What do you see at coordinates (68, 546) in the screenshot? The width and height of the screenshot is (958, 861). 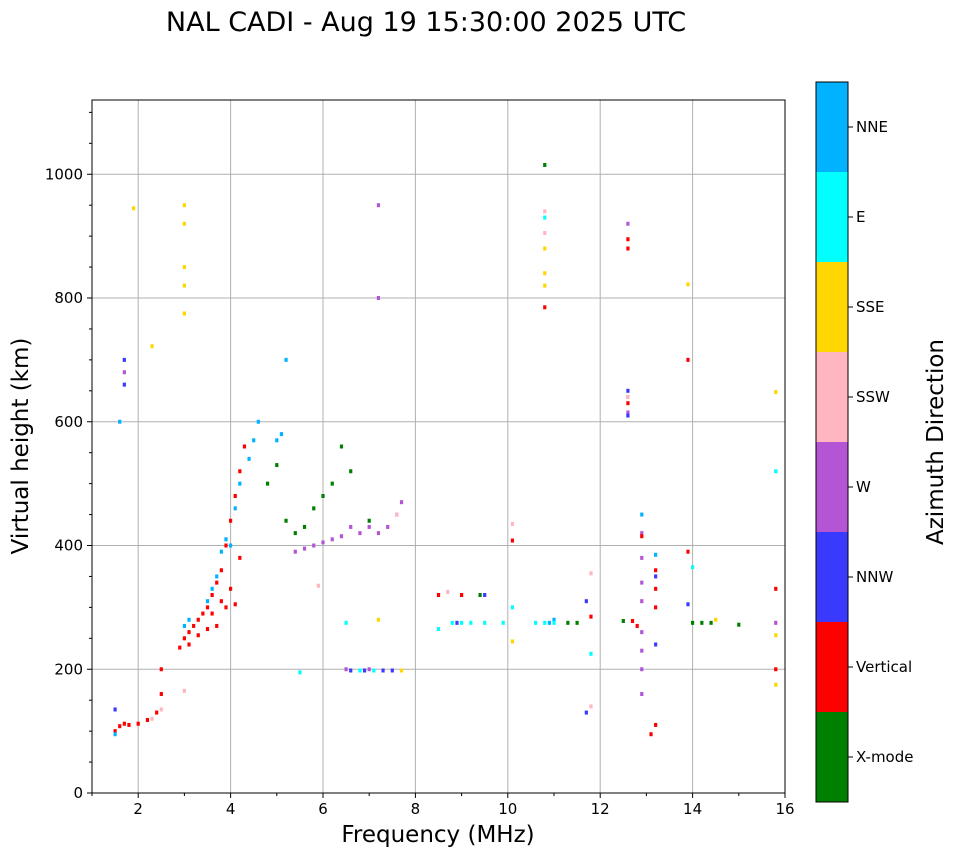 I see `y-tick-label: 400` at bounding box center [68, 546].